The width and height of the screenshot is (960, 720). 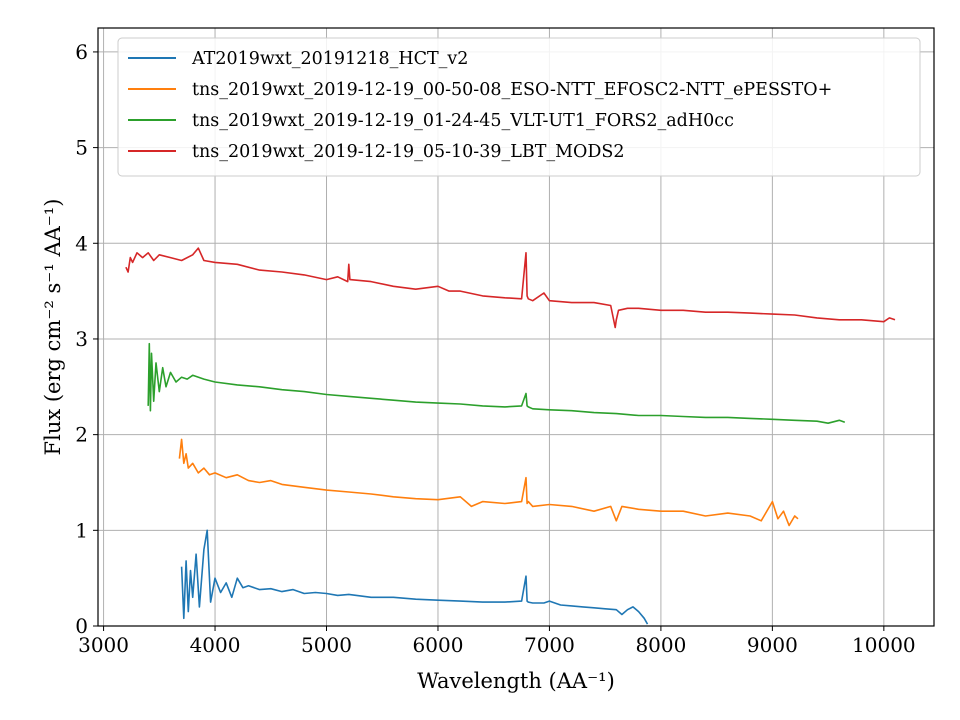 I want to click on legend-label-1: AT2019wxt_20191218_HCT_v2, so click(x=329, y=59).